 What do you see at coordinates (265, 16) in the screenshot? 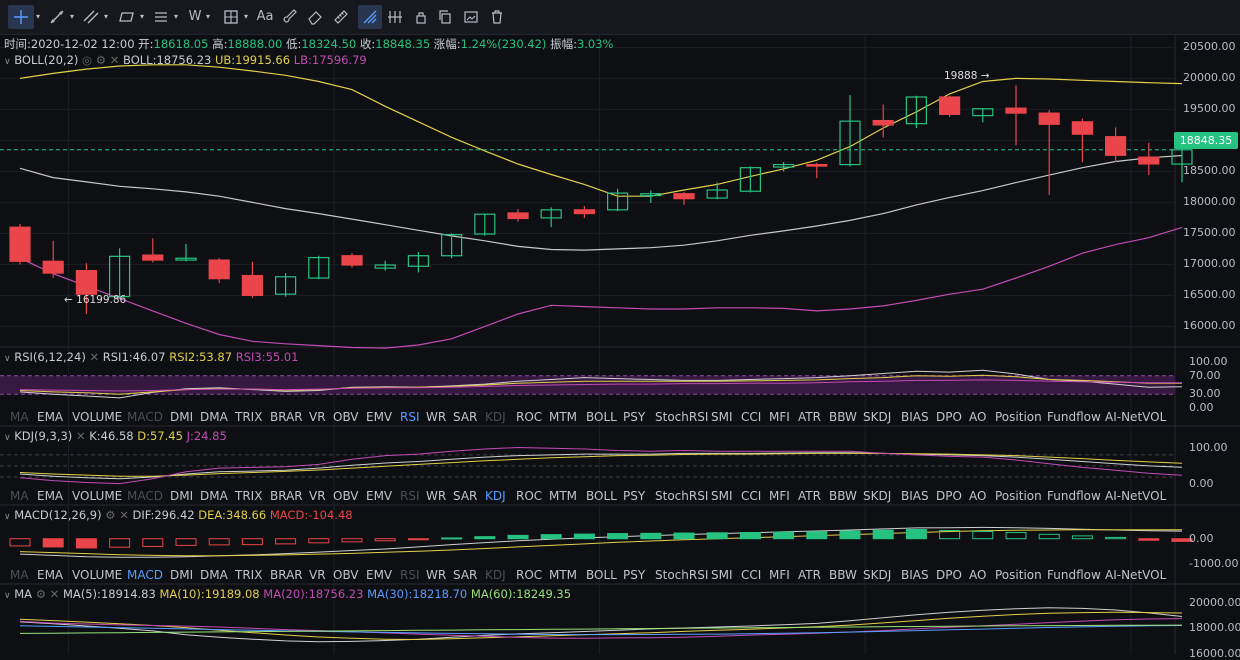
I see `text-icon: Aa` at bounding box center [265, 16].